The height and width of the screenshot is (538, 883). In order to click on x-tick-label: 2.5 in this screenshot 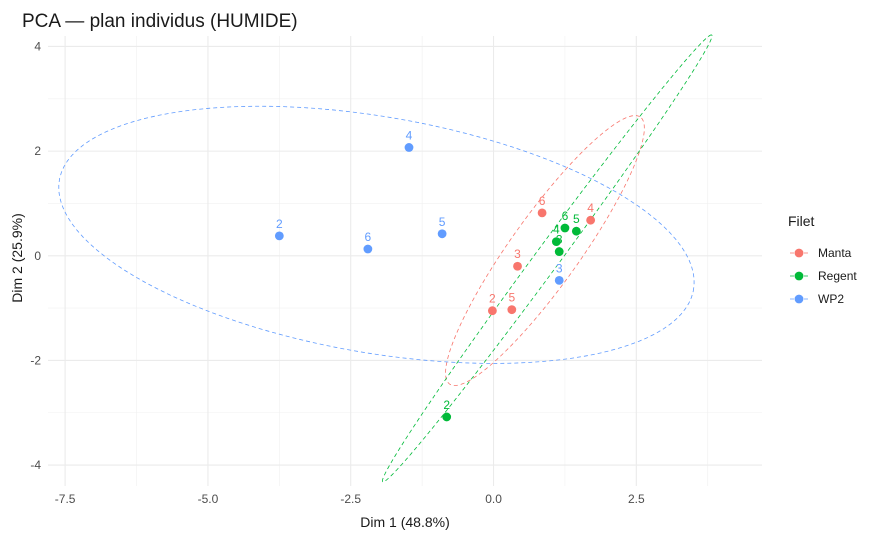, I will do `click(636, 499)`.